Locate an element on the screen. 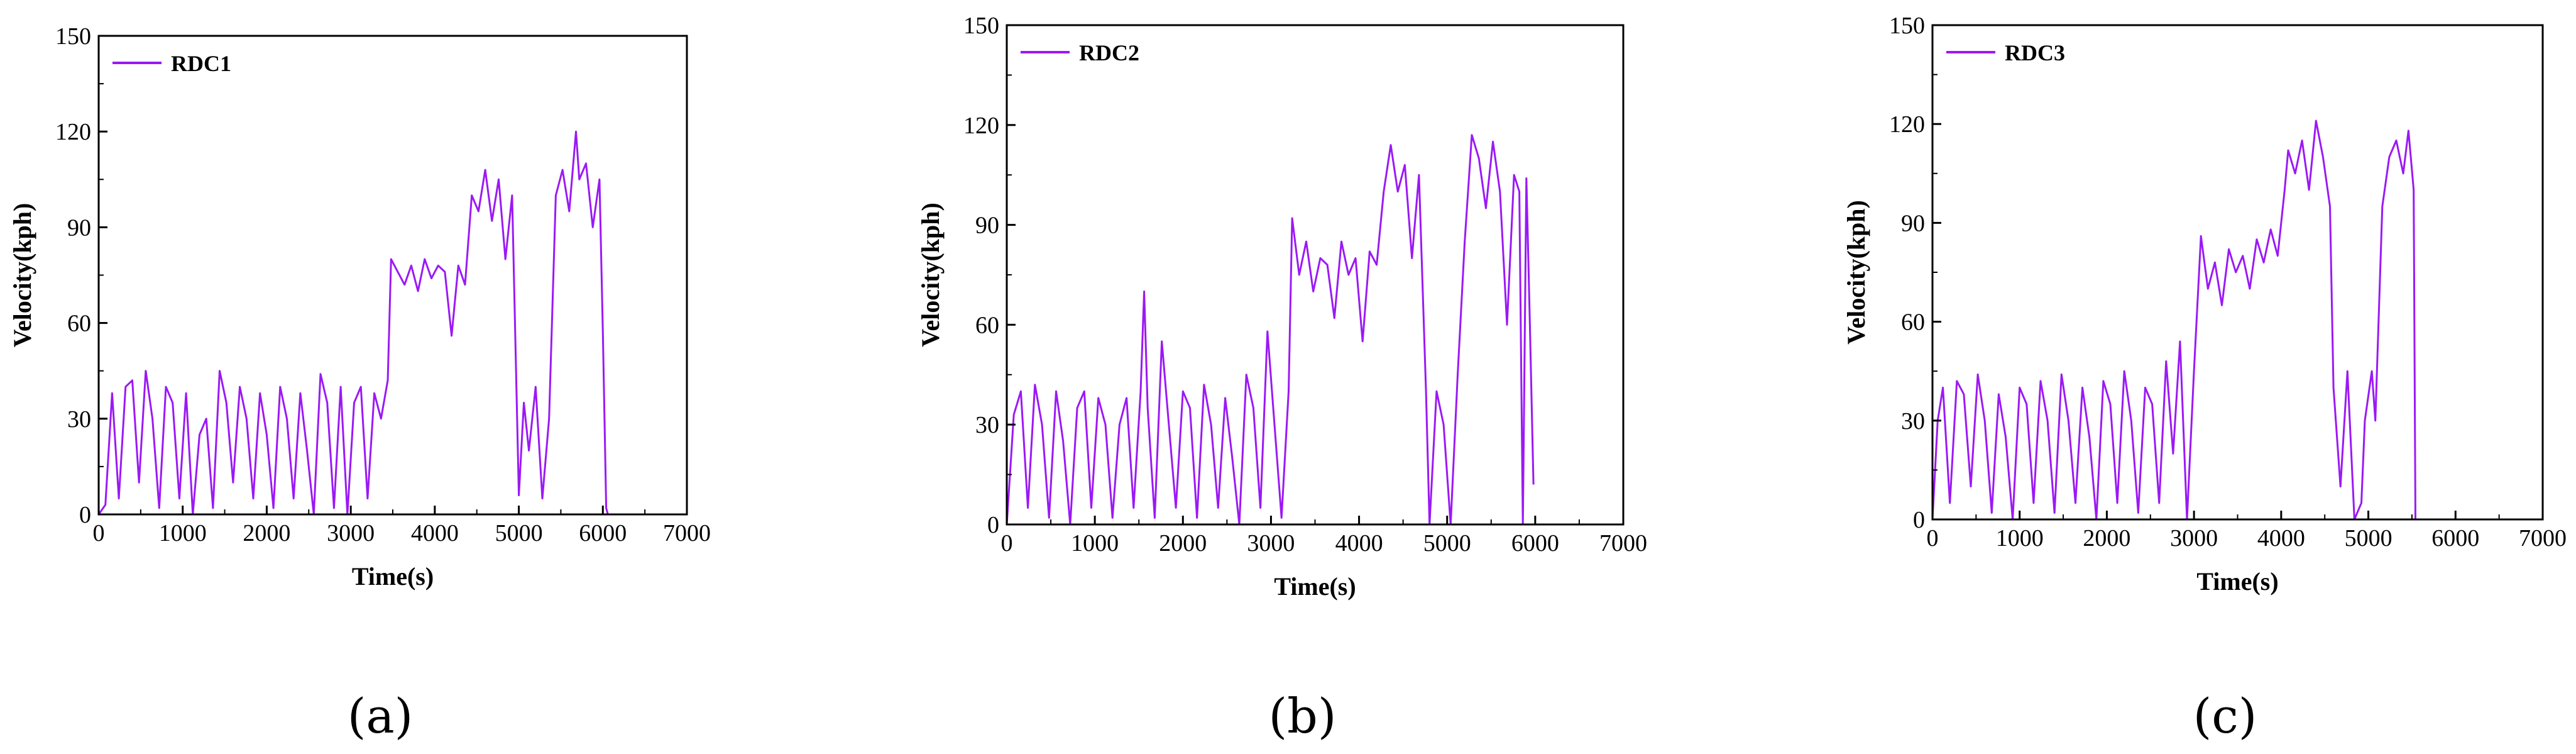 Image resolution: width=2576 pixels, height=754 pixels. panel-label: (b) is located at coordinates (1303, 716).